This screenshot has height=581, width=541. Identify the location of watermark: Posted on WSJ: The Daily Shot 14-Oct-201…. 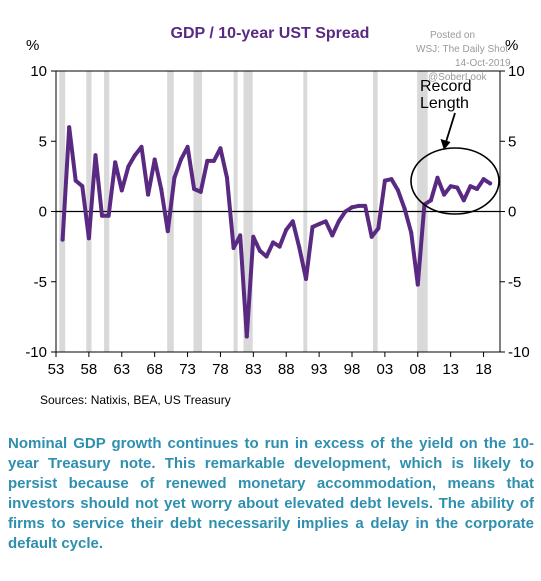
(463, 56).